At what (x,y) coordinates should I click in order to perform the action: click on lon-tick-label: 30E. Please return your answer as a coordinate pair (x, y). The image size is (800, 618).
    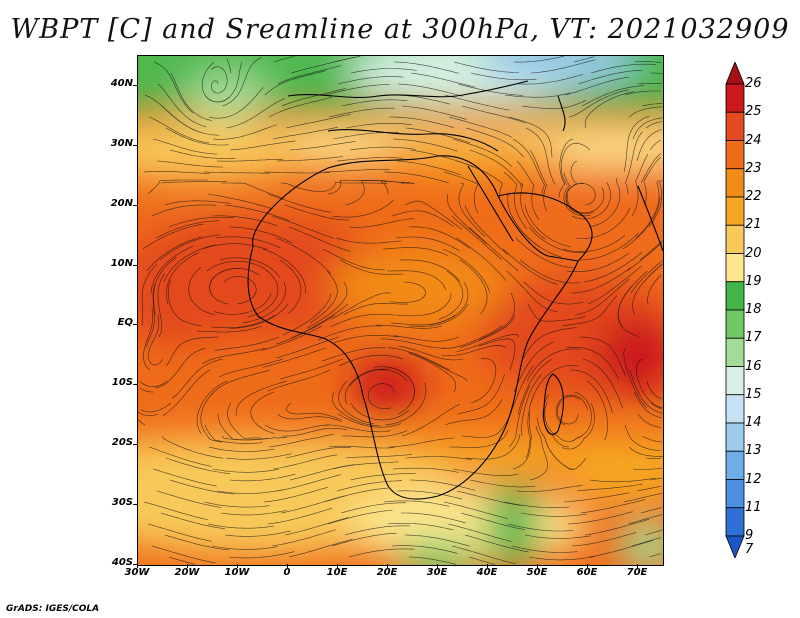
    Looking at the image, I should click on (437, 572).